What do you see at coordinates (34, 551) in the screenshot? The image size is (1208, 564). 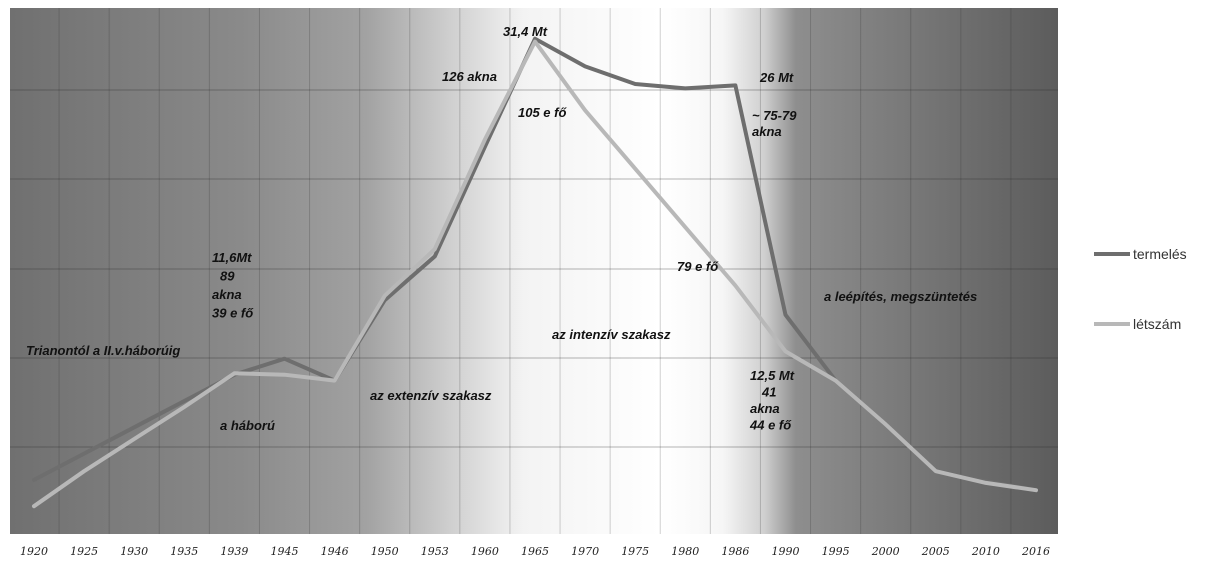 I see `x-tick-label: 1920` at bounding box center [34, 551].